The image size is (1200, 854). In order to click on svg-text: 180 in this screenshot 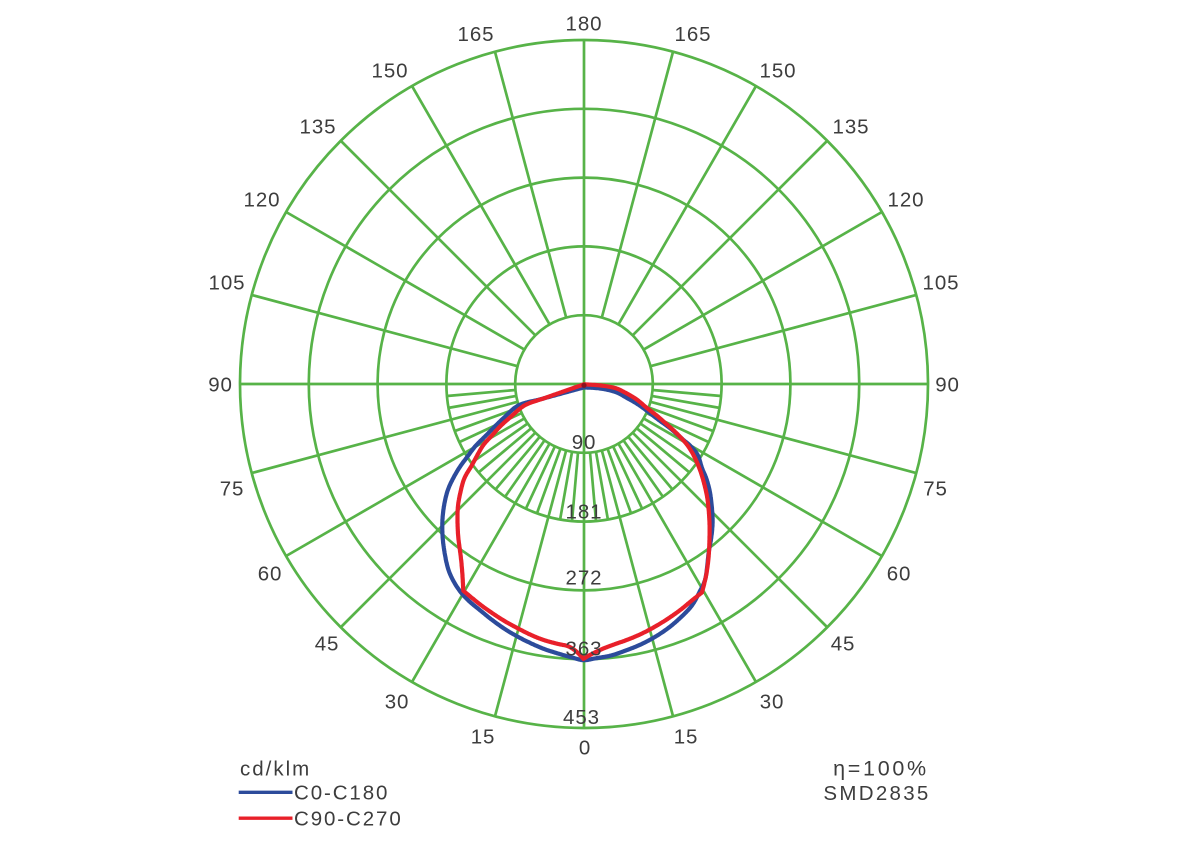, I will do `click(584, 23)`.